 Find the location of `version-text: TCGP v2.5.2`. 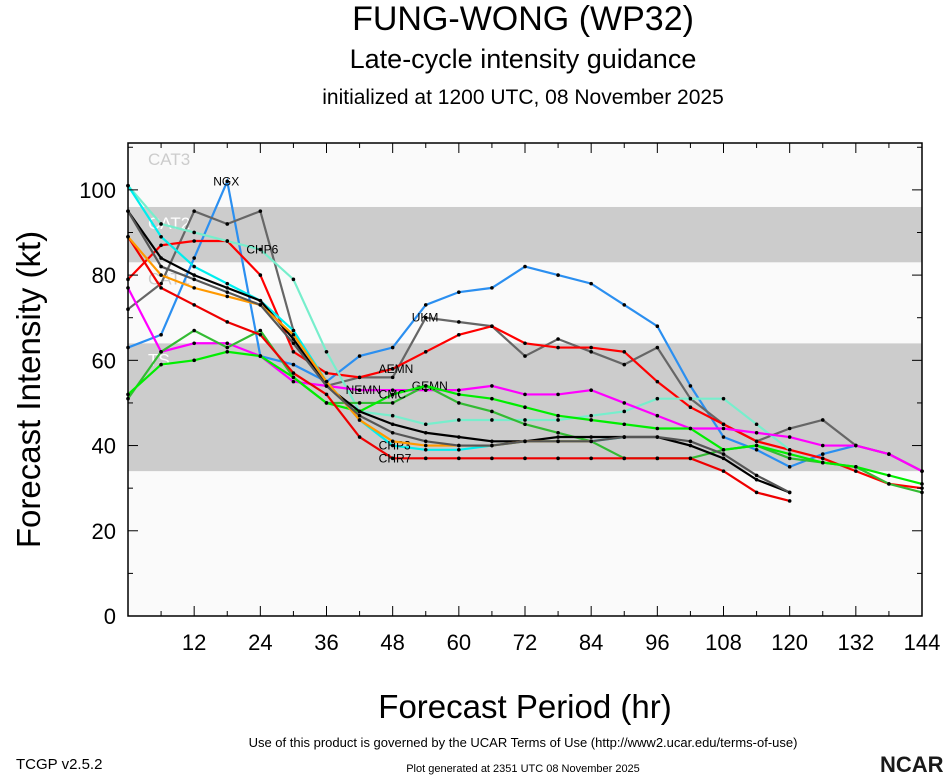

version-text: TCGP v2.5.2 is located at coordinates (59, 764).